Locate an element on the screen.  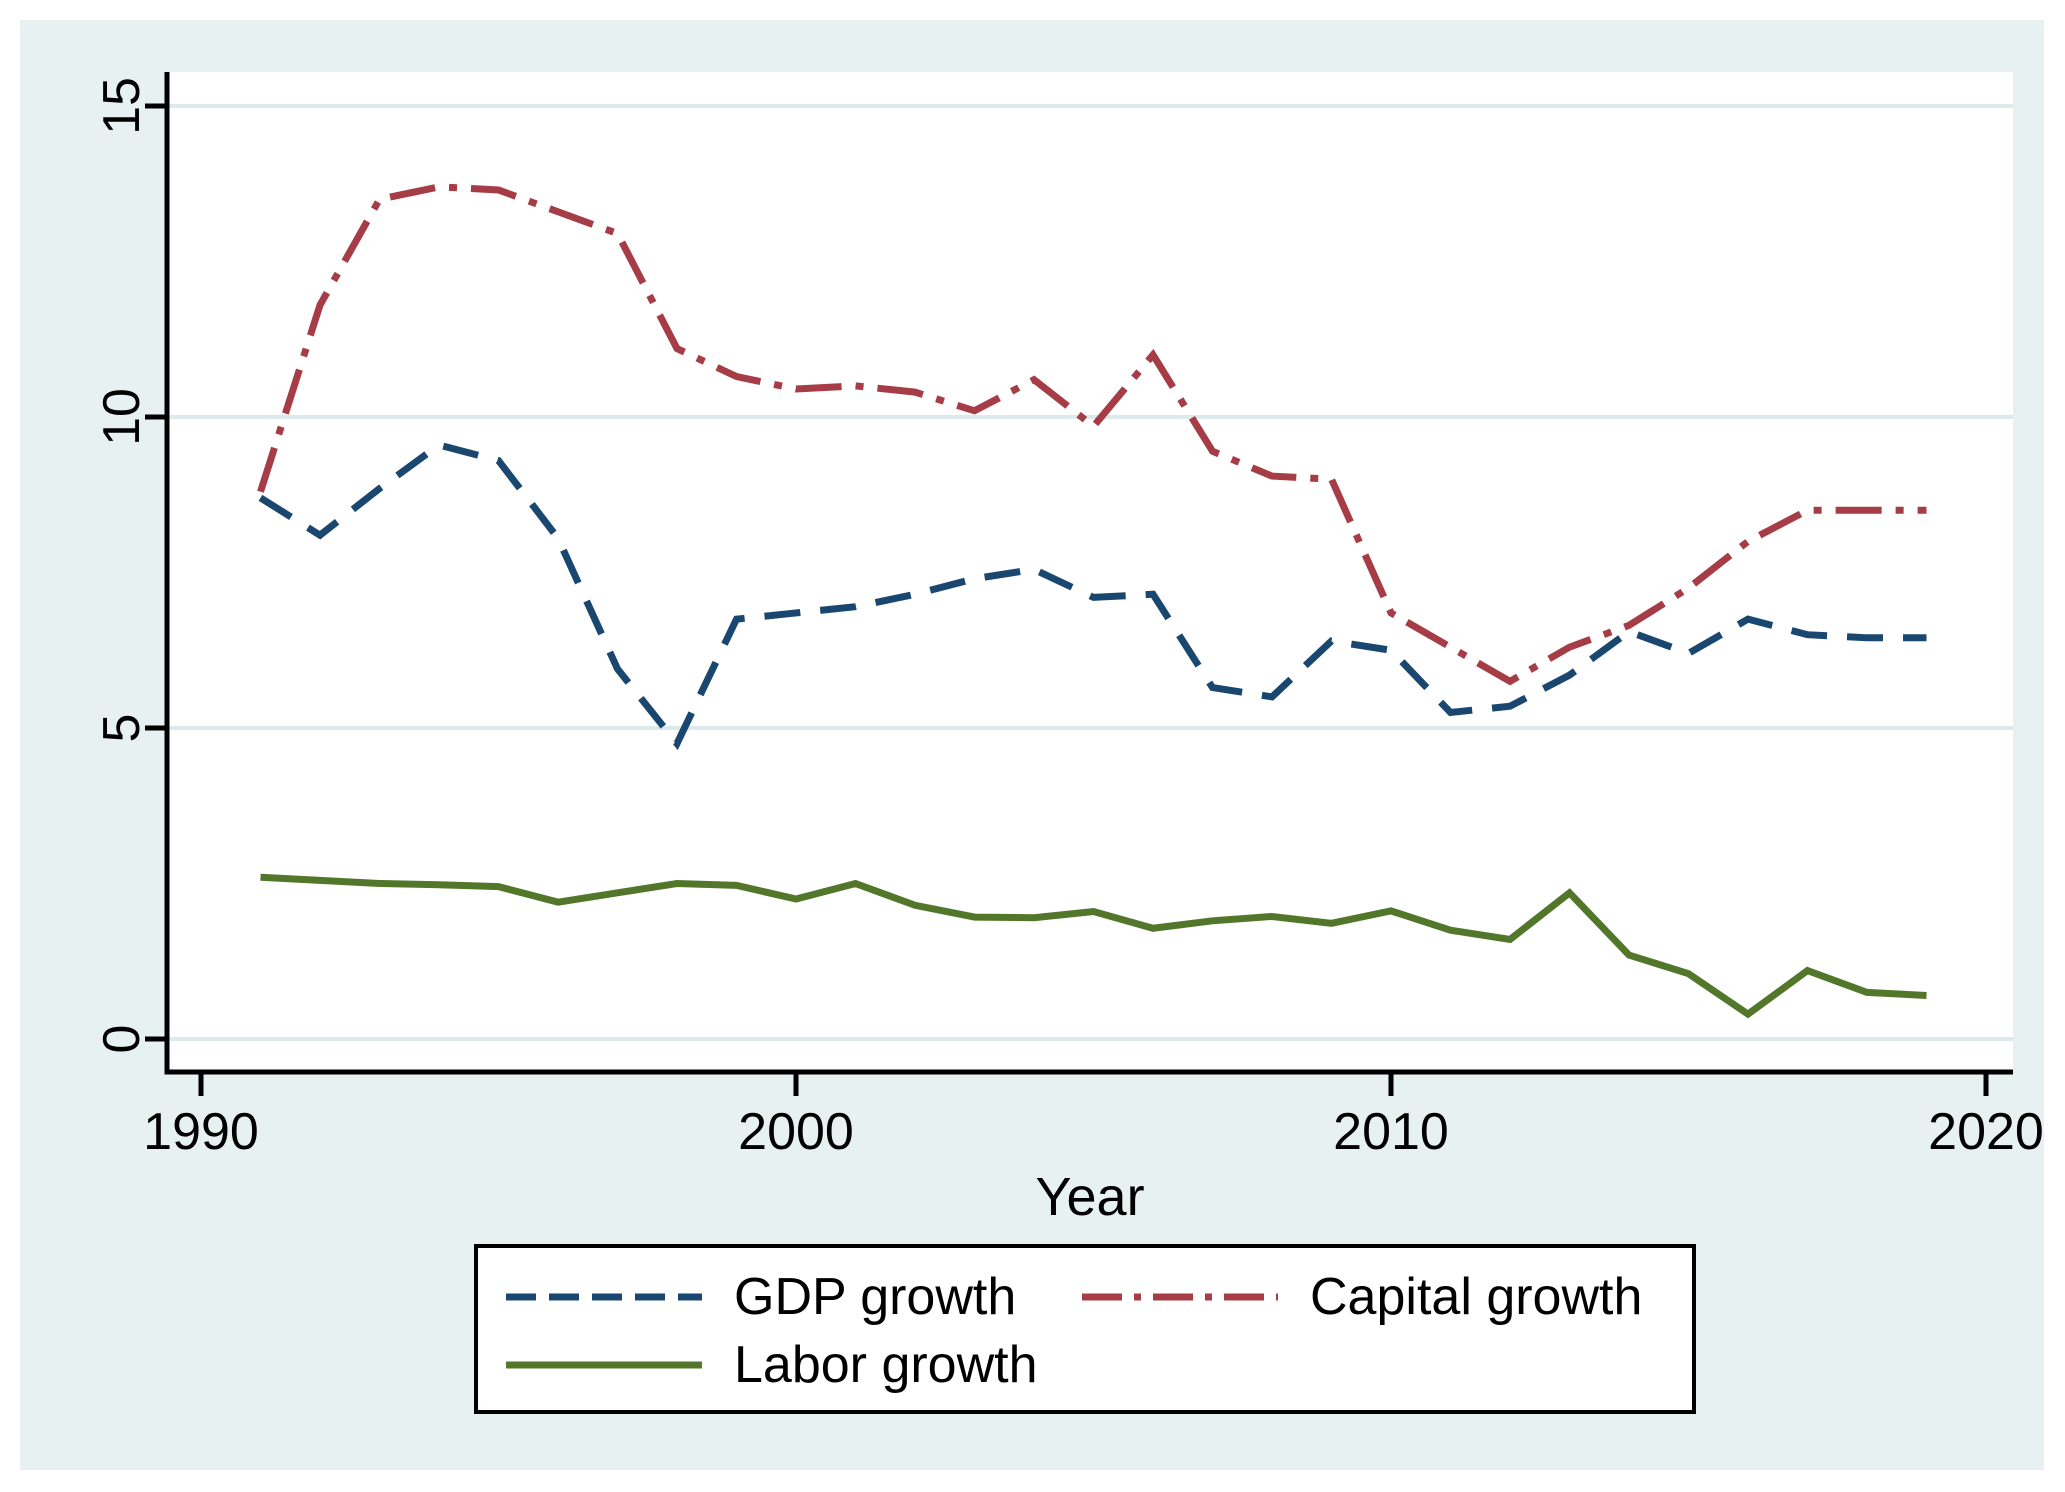
legend-entry-capital-growth: Capital growth is located at coordinates (1362, 1297).